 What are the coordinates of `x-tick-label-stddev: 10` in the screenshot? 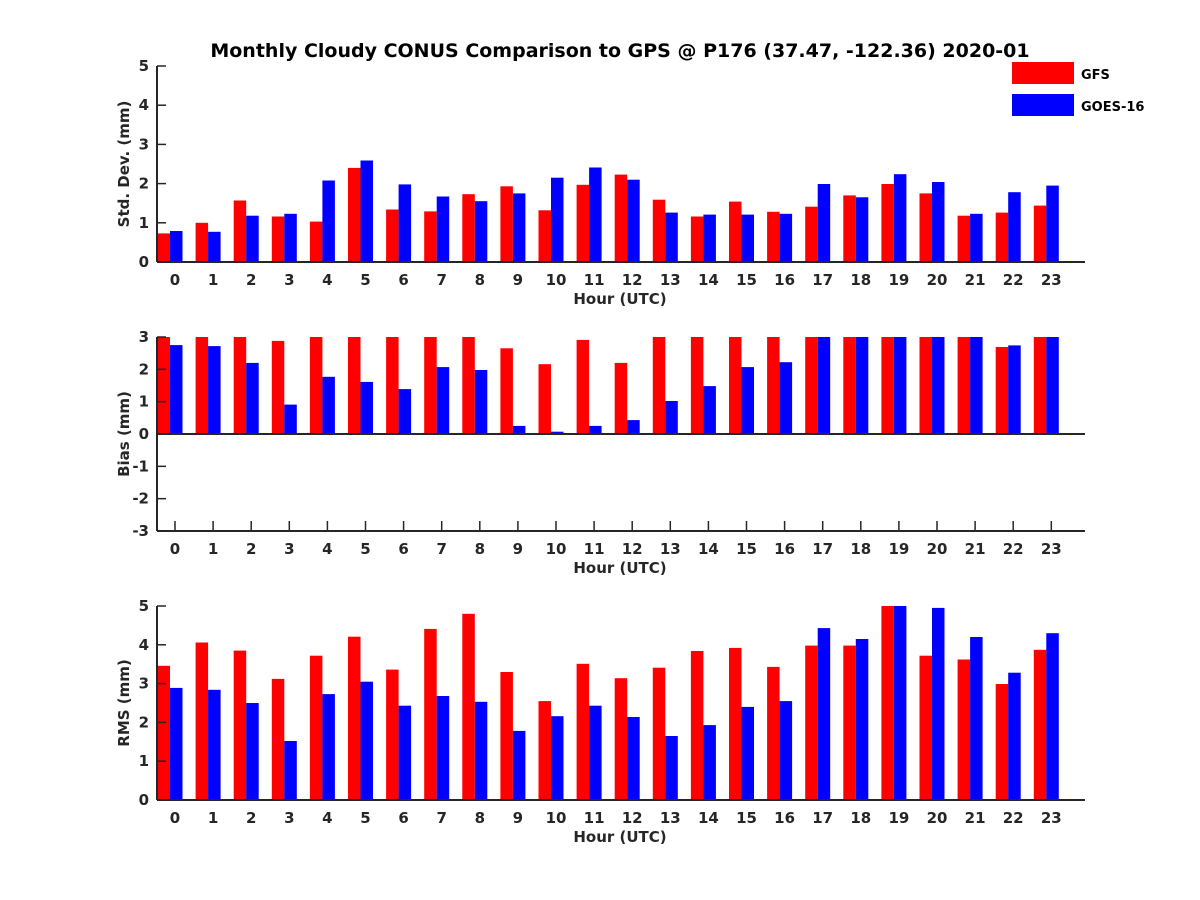 It's located at (556, 280).